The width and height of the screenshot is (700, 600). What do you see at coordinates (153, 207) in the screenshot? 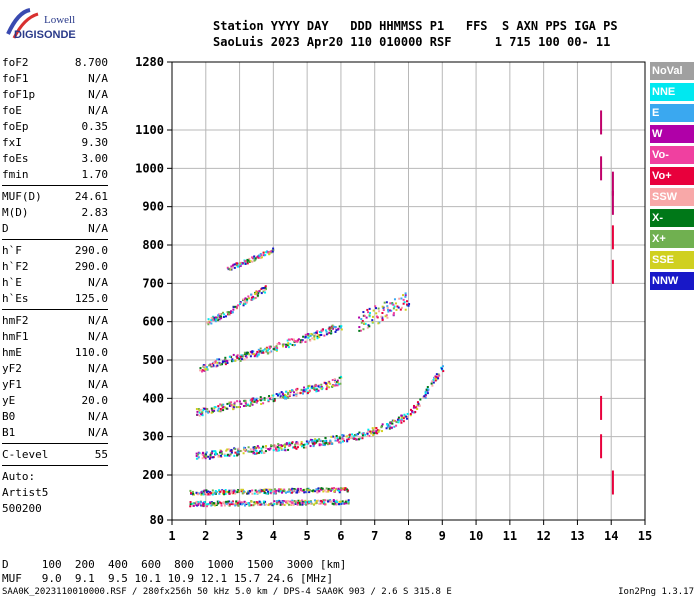
I see `y-tick-label: 900` at bounding box center [153, 207].